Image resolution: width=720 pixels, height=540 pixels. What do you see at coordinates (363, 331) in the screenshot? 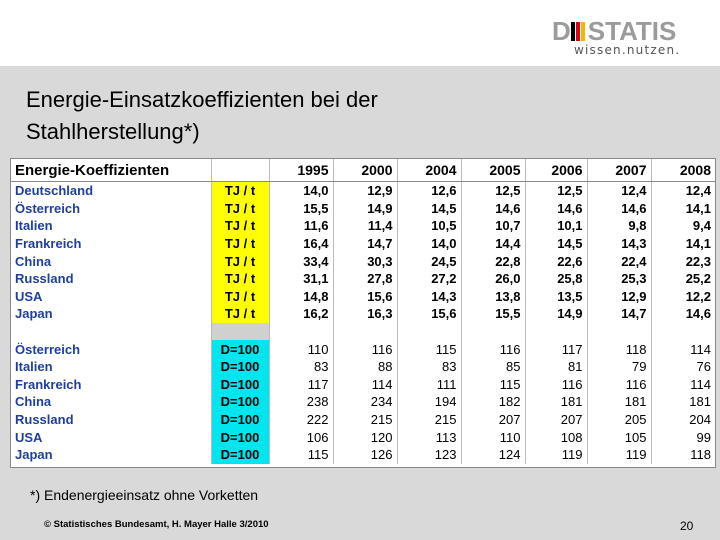
I see `table-spacer-row` at bounding box center [363, 331].